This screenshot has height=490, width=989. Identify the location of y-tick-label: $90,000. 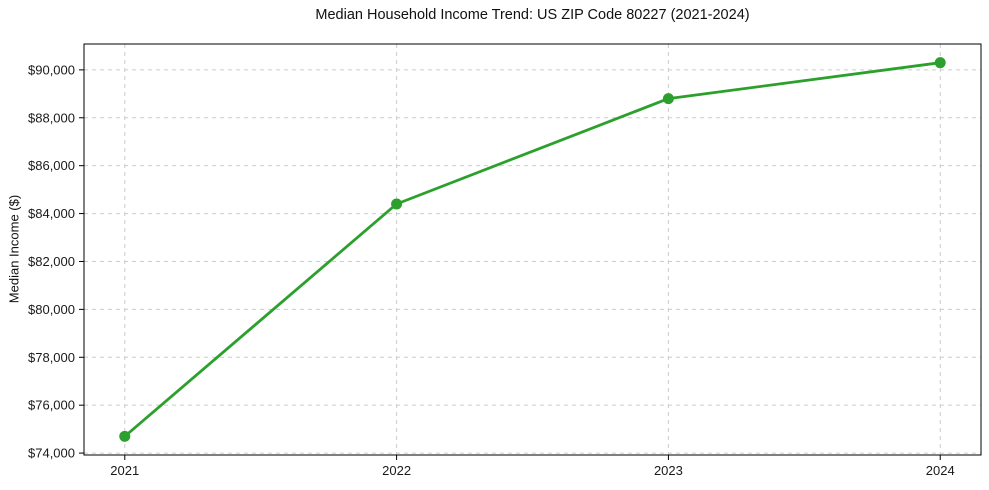
(51, 69).